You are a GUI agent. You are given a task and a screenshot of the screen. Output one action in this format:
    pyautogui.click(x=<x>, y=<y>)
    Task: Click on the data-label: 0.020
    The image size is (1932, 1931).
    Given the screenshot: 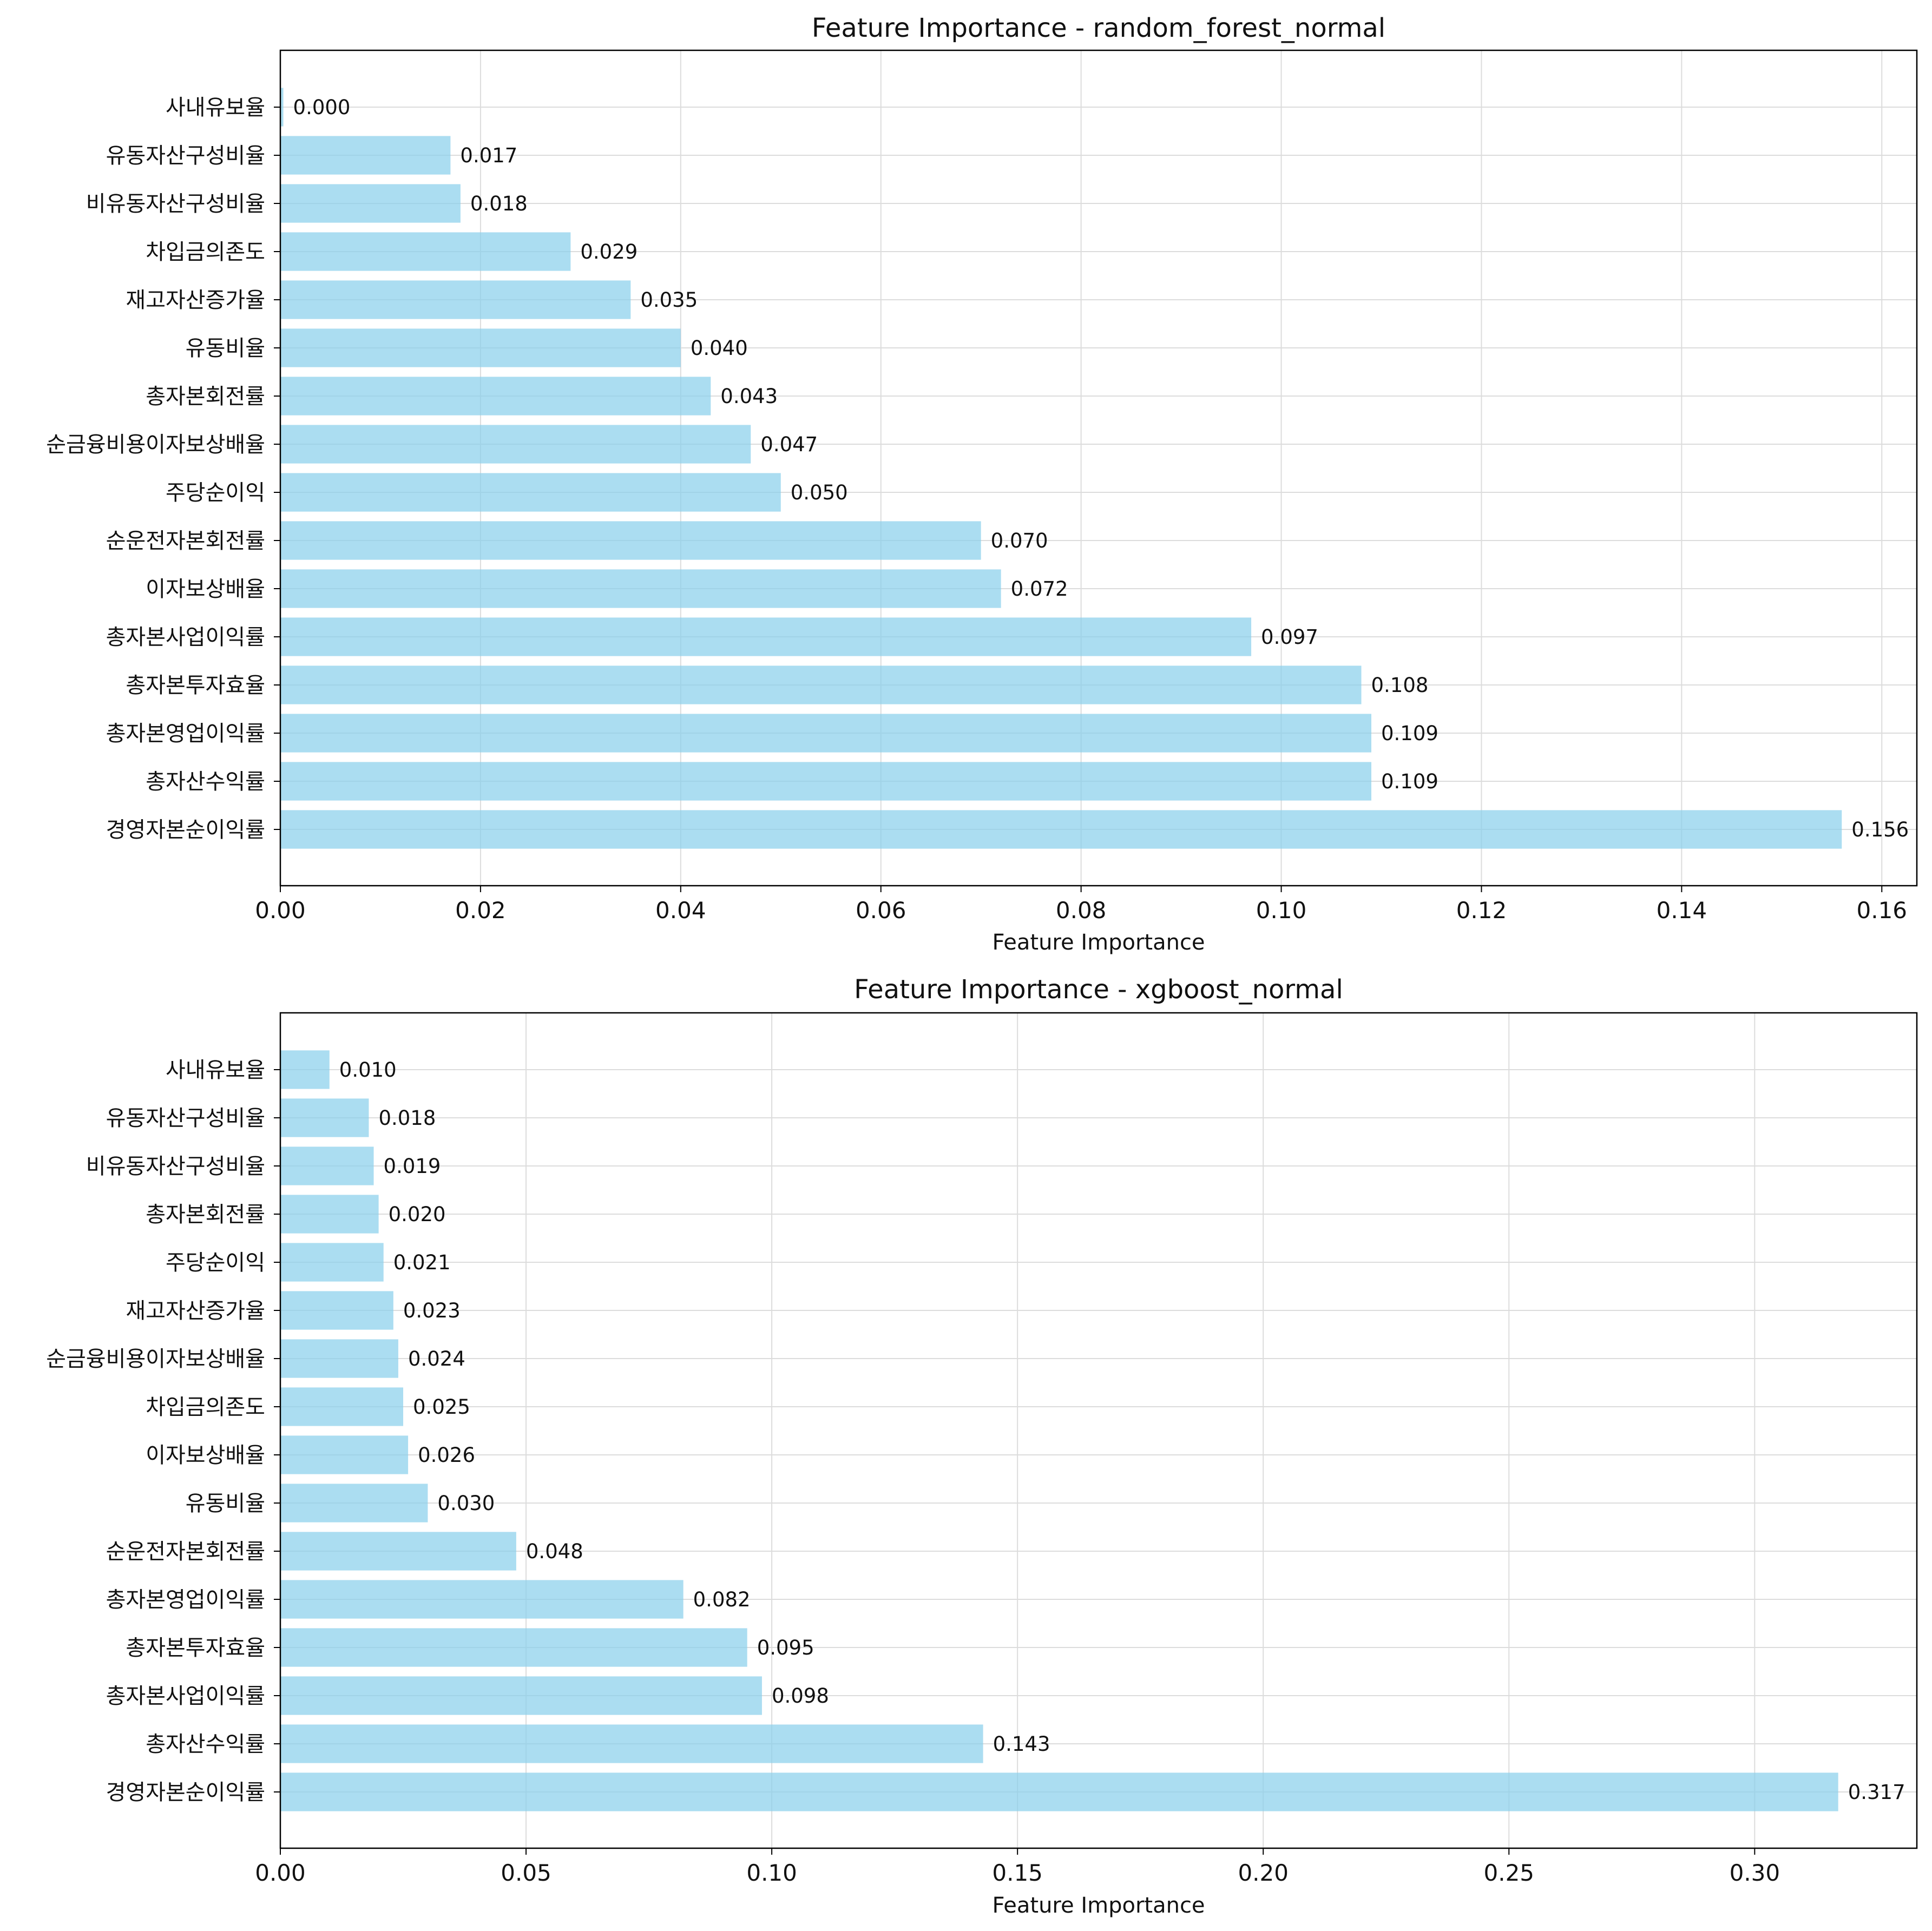 What is the action you would take?
    pyautogui.click(x=417, y=1214)
    